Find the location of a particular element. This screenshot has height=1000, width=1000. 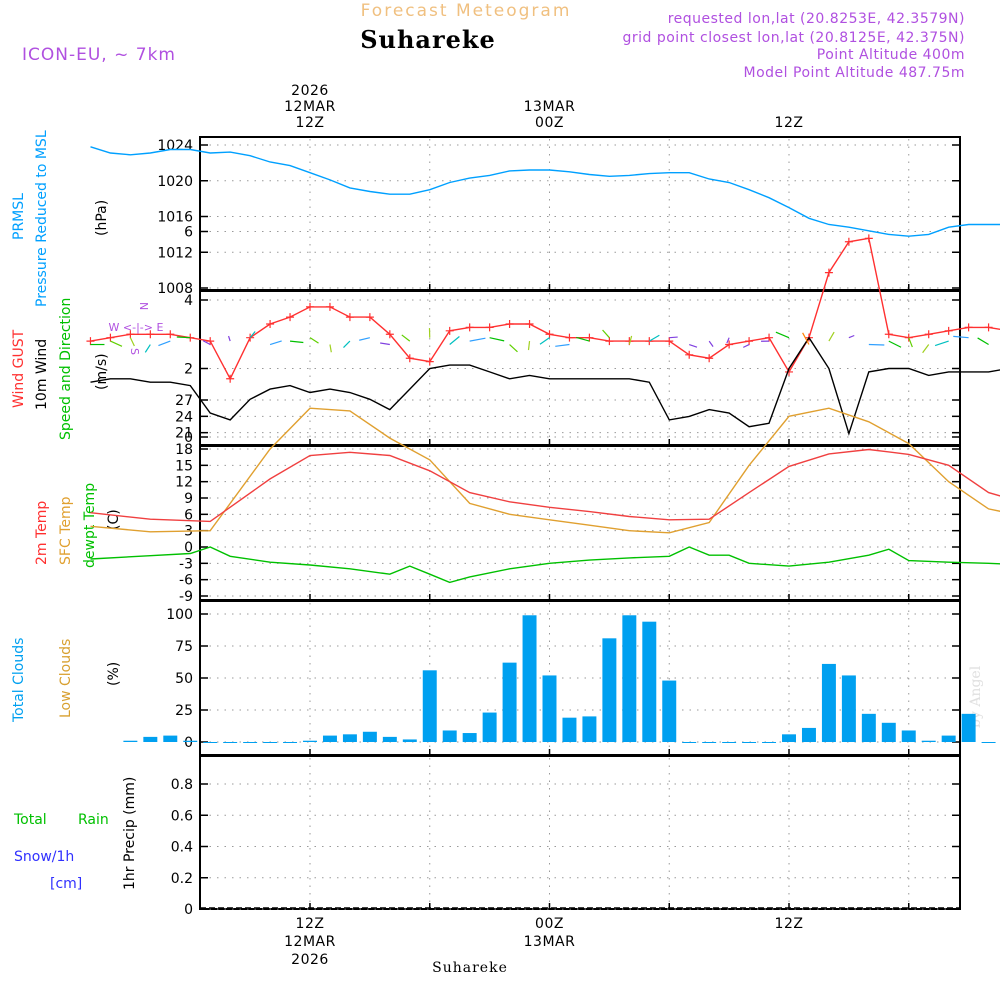

precipitation-ytick-label: 0.8 is located at coordinates (182, 785).